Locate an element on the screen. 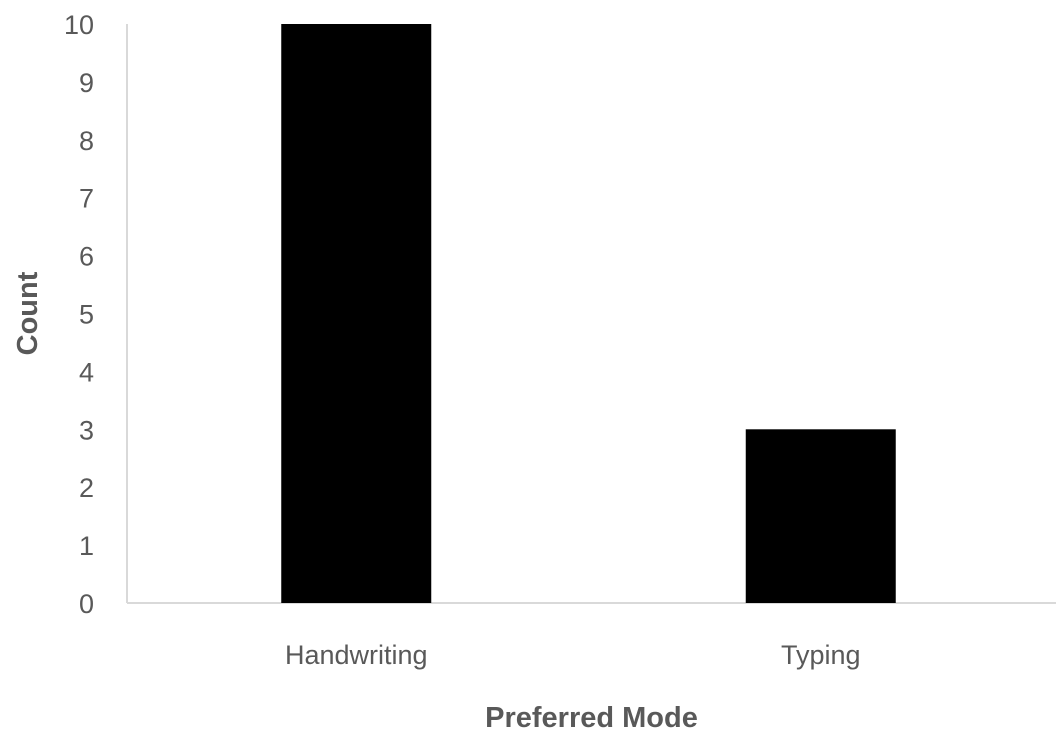 The image size is (1056, 736). y-tick-label: 10 is located at coordinates (79, 25).